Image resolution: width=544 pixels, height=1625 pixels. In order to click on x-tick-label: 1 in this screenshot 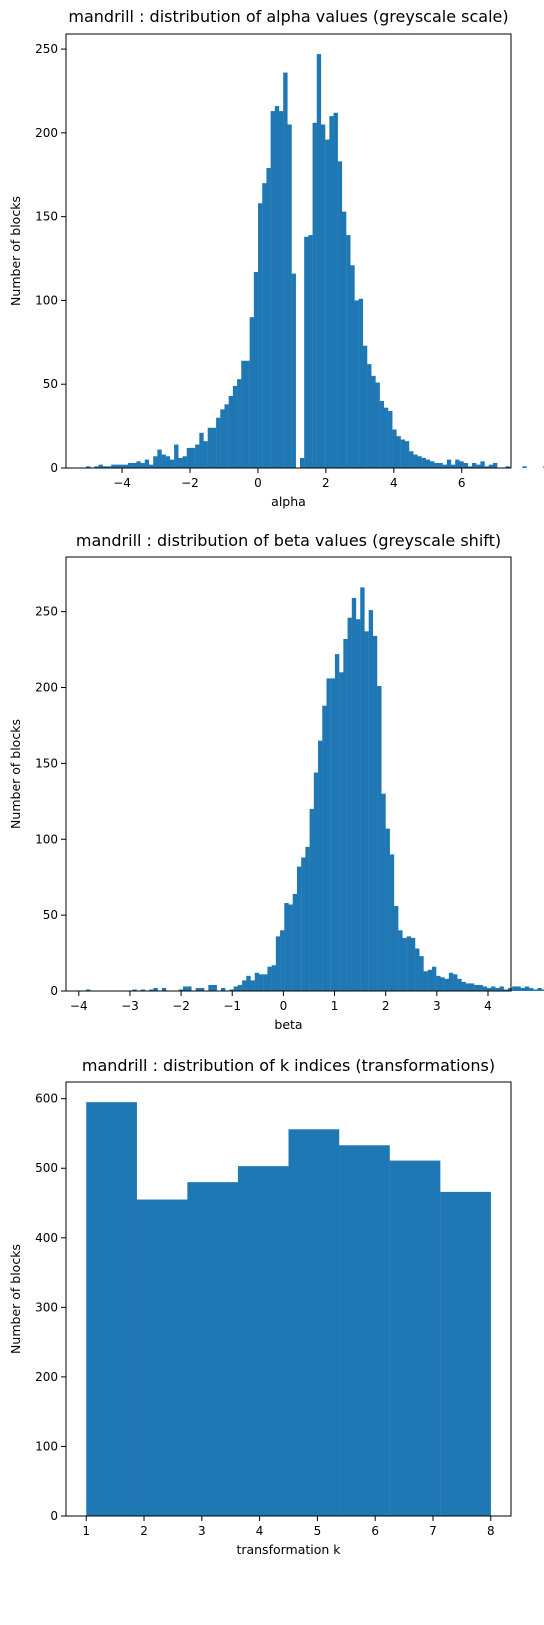, I will do `click(86, 1531)`.